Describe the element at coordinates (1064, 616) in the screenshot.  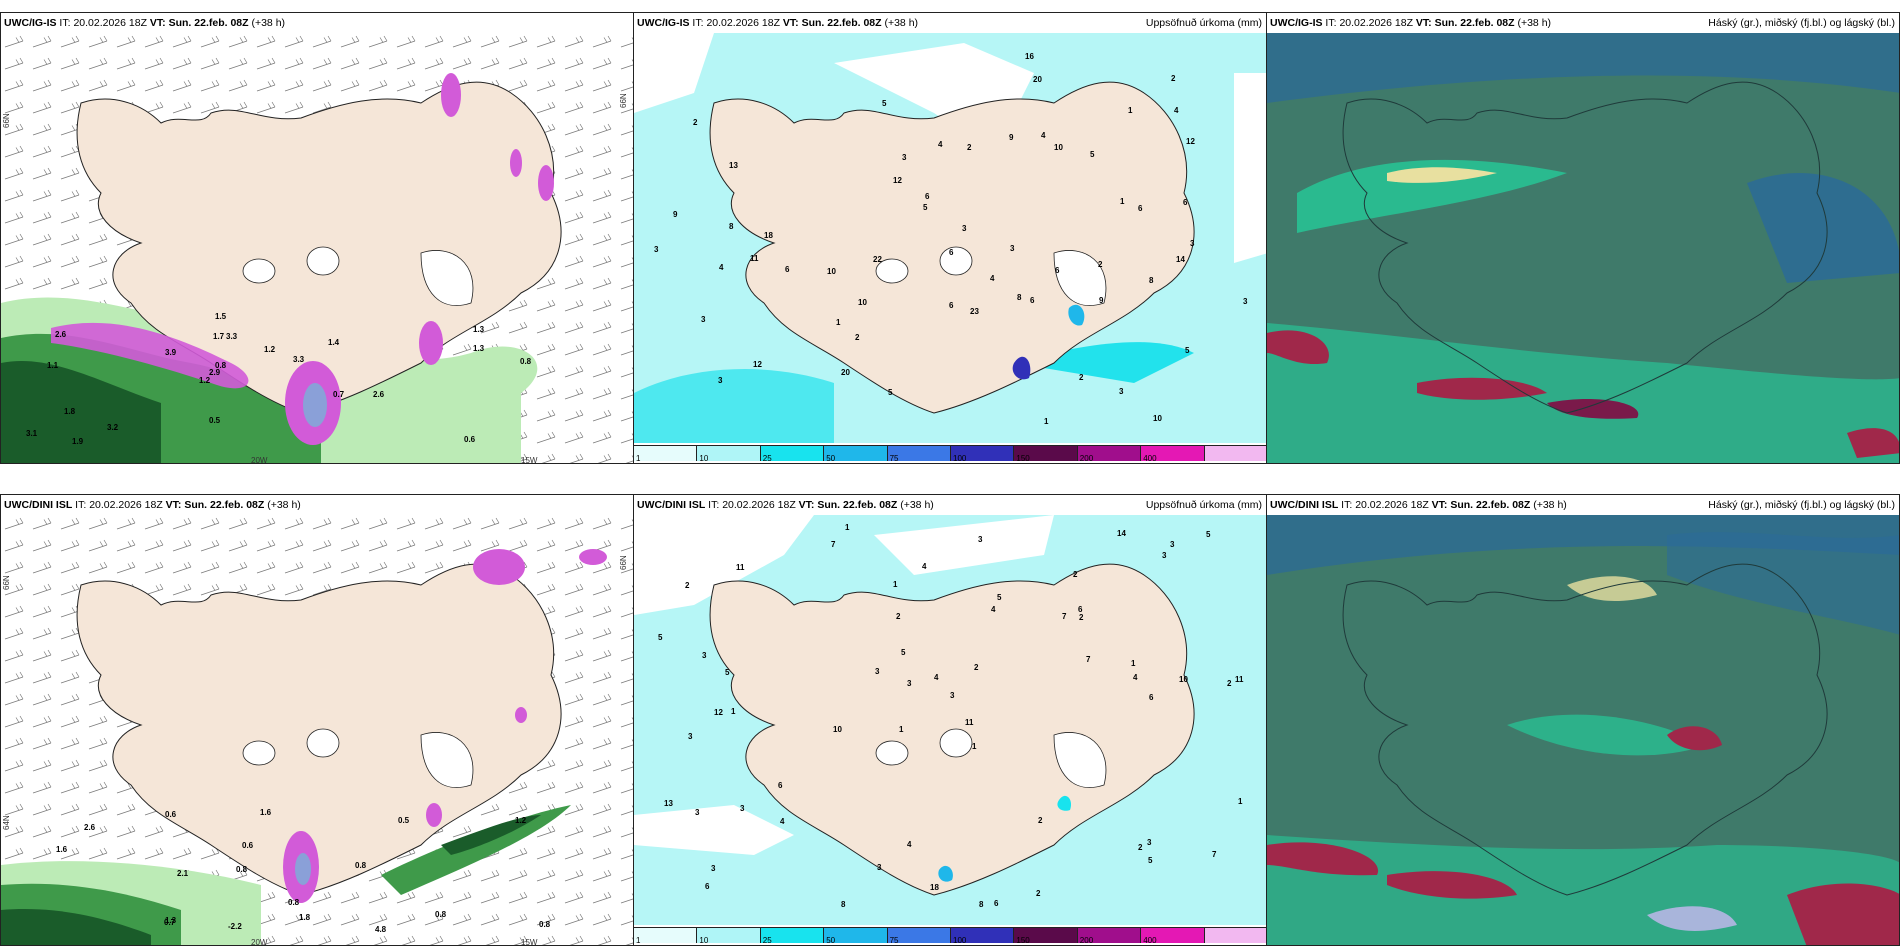
I see `value-label: 7` at that location.